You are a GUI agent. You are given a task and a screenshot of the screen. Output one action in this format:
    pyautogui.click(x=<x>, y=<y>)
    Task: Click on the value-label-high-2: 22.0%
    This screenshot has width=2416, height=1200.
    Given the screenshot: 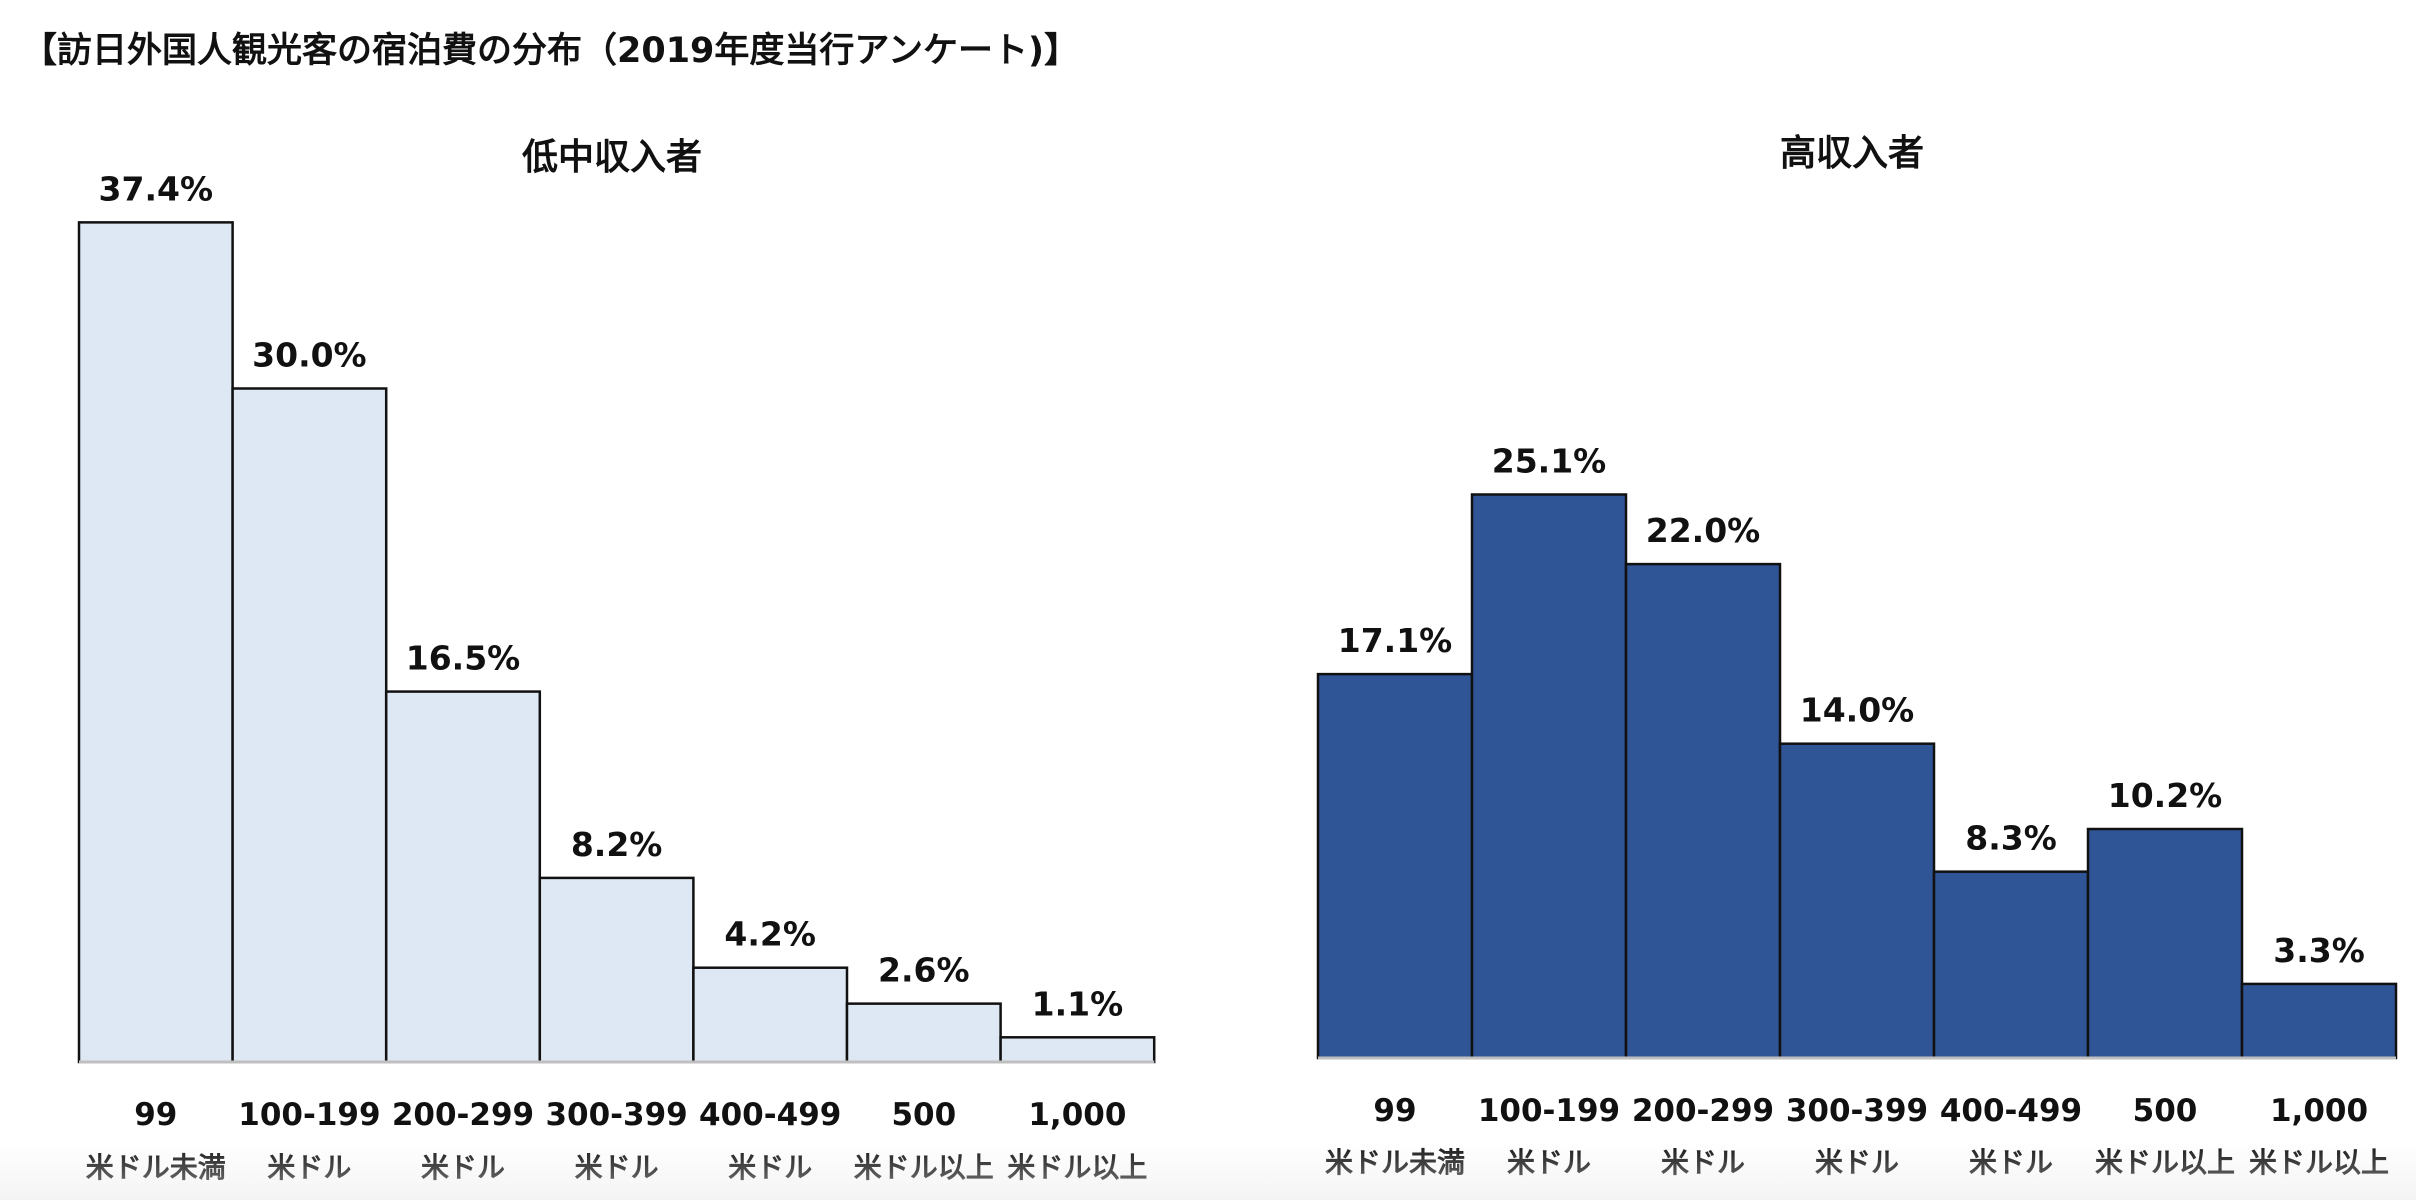 What is the action you would take?
    pyautogui.click(x=1703, y=530)
    